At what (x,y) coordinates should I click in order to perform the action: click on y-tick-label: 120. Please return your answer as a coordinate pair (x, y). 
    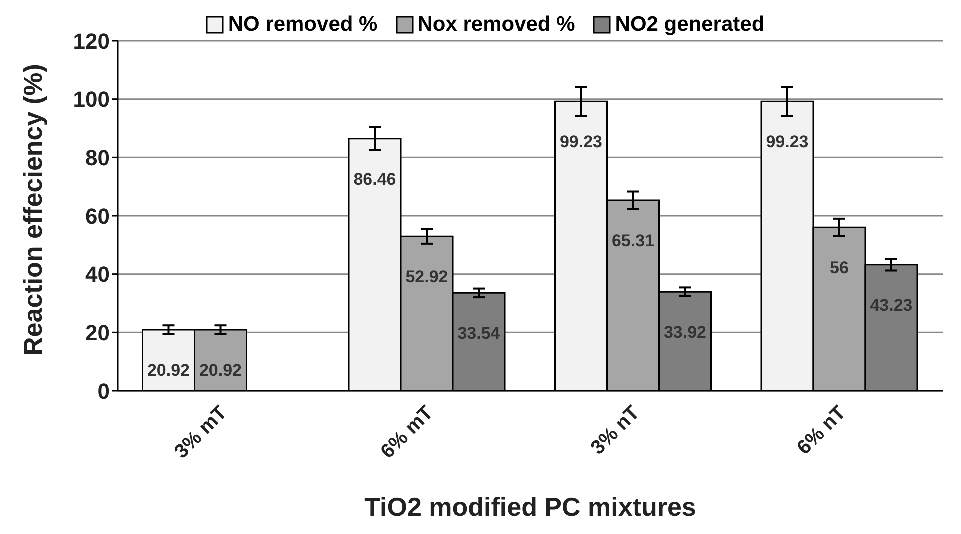
    Looking at the image, I should click on (91, 41).